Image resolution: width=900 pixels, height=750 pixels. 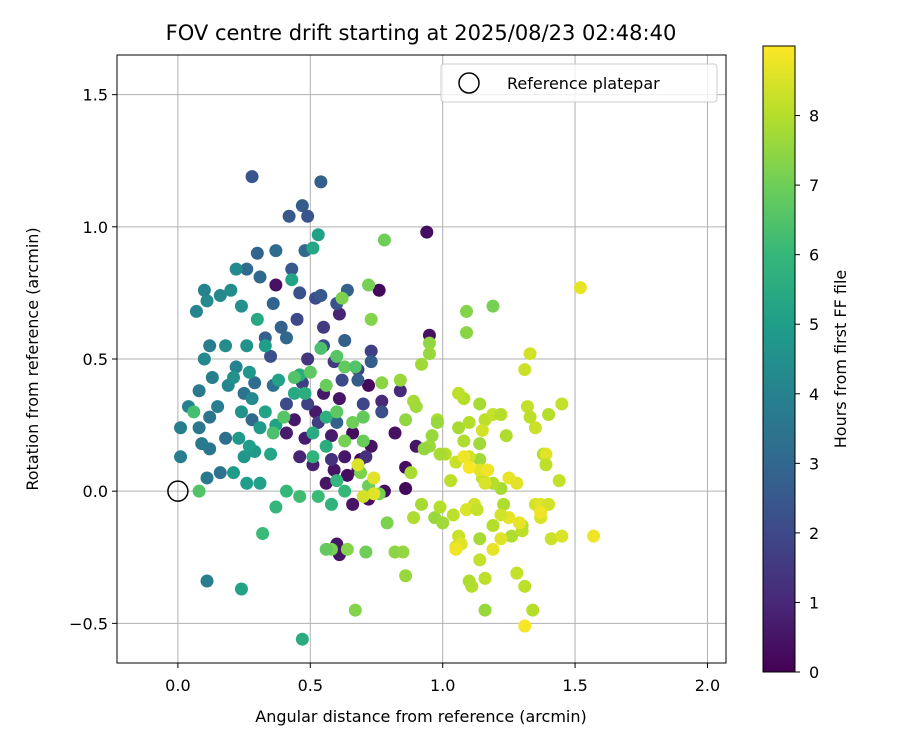 What do you see at coordinates (814, 394) in the screenshot?
I see `colorbar-tick-label: 4` at bounding box center [814, 394].